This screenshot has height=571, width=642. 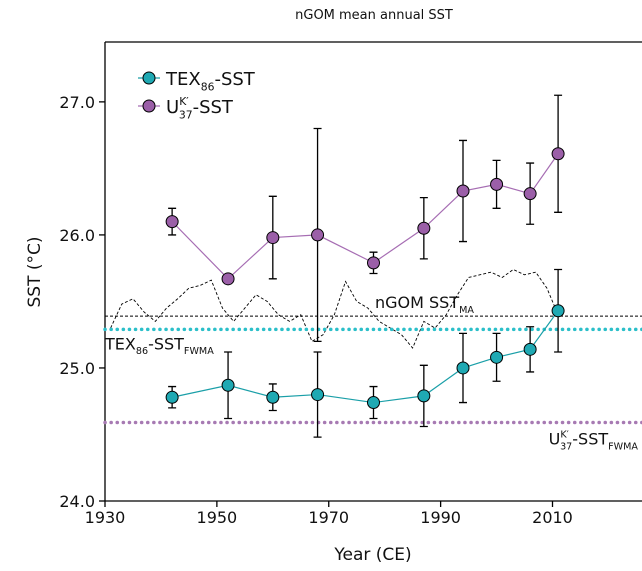 I want to click on rich-label: UK′ 37-SSTFWMA, so click(x=594, y=440).